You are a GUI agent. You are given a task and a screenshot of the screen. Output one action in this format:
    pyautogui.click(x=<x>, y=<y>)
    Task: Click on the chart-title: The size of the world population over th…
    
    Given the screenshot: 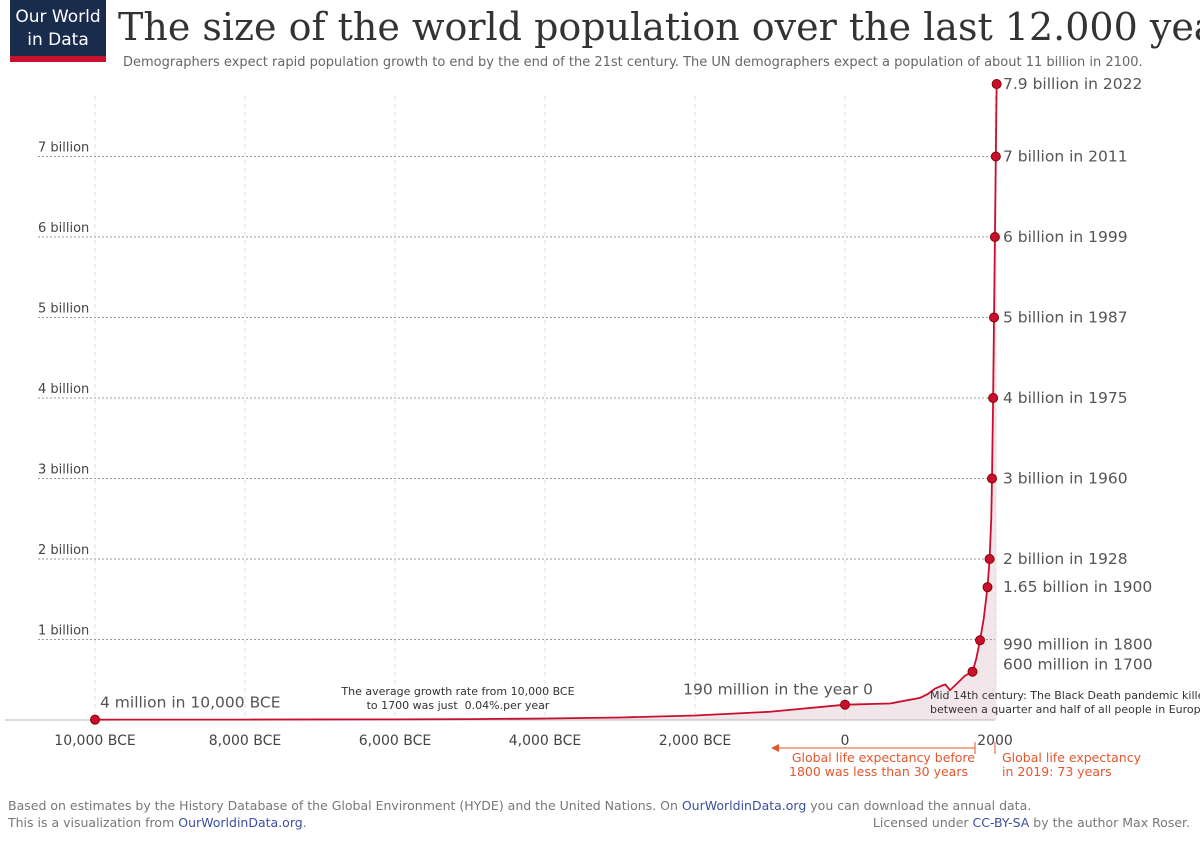 What is the action you would take?
    pyautogui.click(x=659, y=27)
    